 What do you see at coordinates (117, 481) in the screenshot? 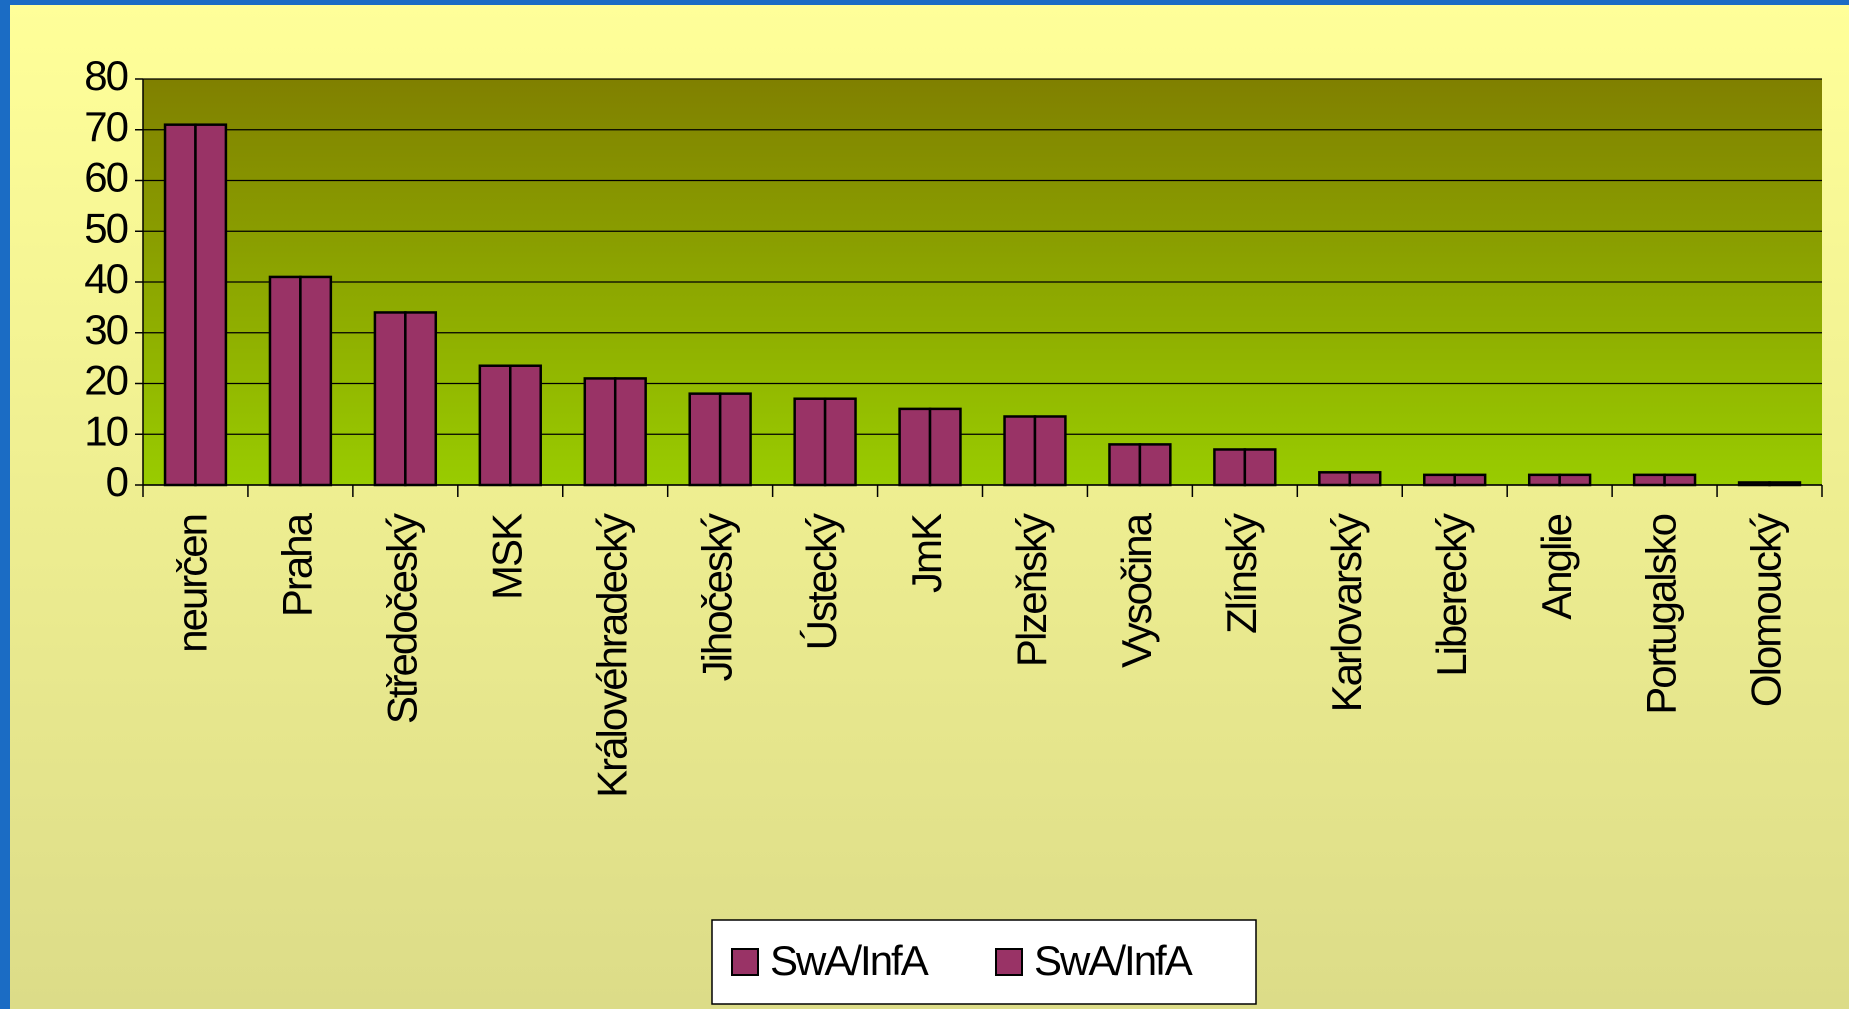
I see `y-tick-label: 0` at bounding box center [117, 481].